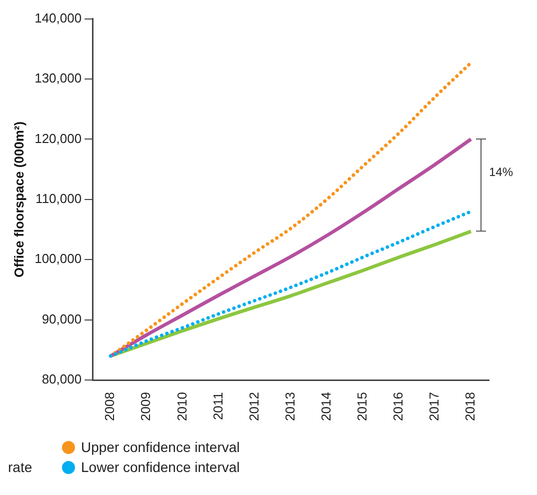 The image size is (537, 495). What do you see at coordinates (362, 406) in the screenshot?
I see `x-tick-label: 2015` at bounding box center [362, 406].